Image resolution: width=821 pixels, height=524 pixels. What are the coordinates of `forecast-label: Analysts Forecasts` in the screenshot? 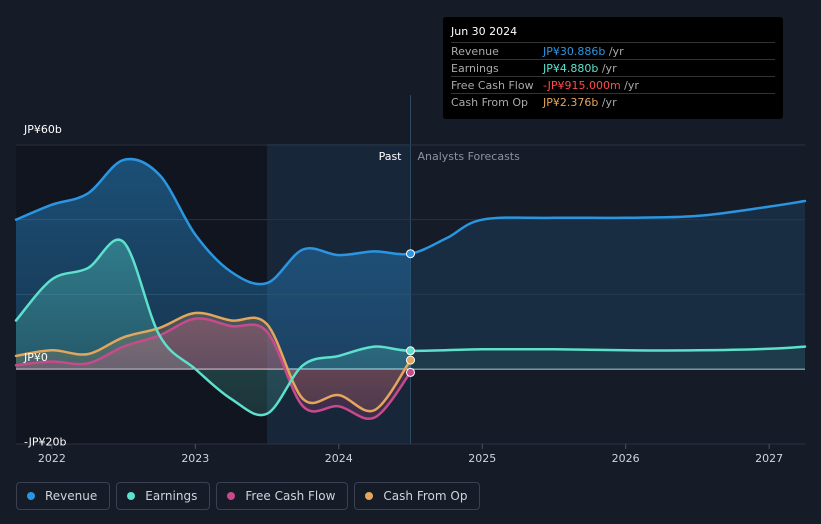 It's located at (469, 156).